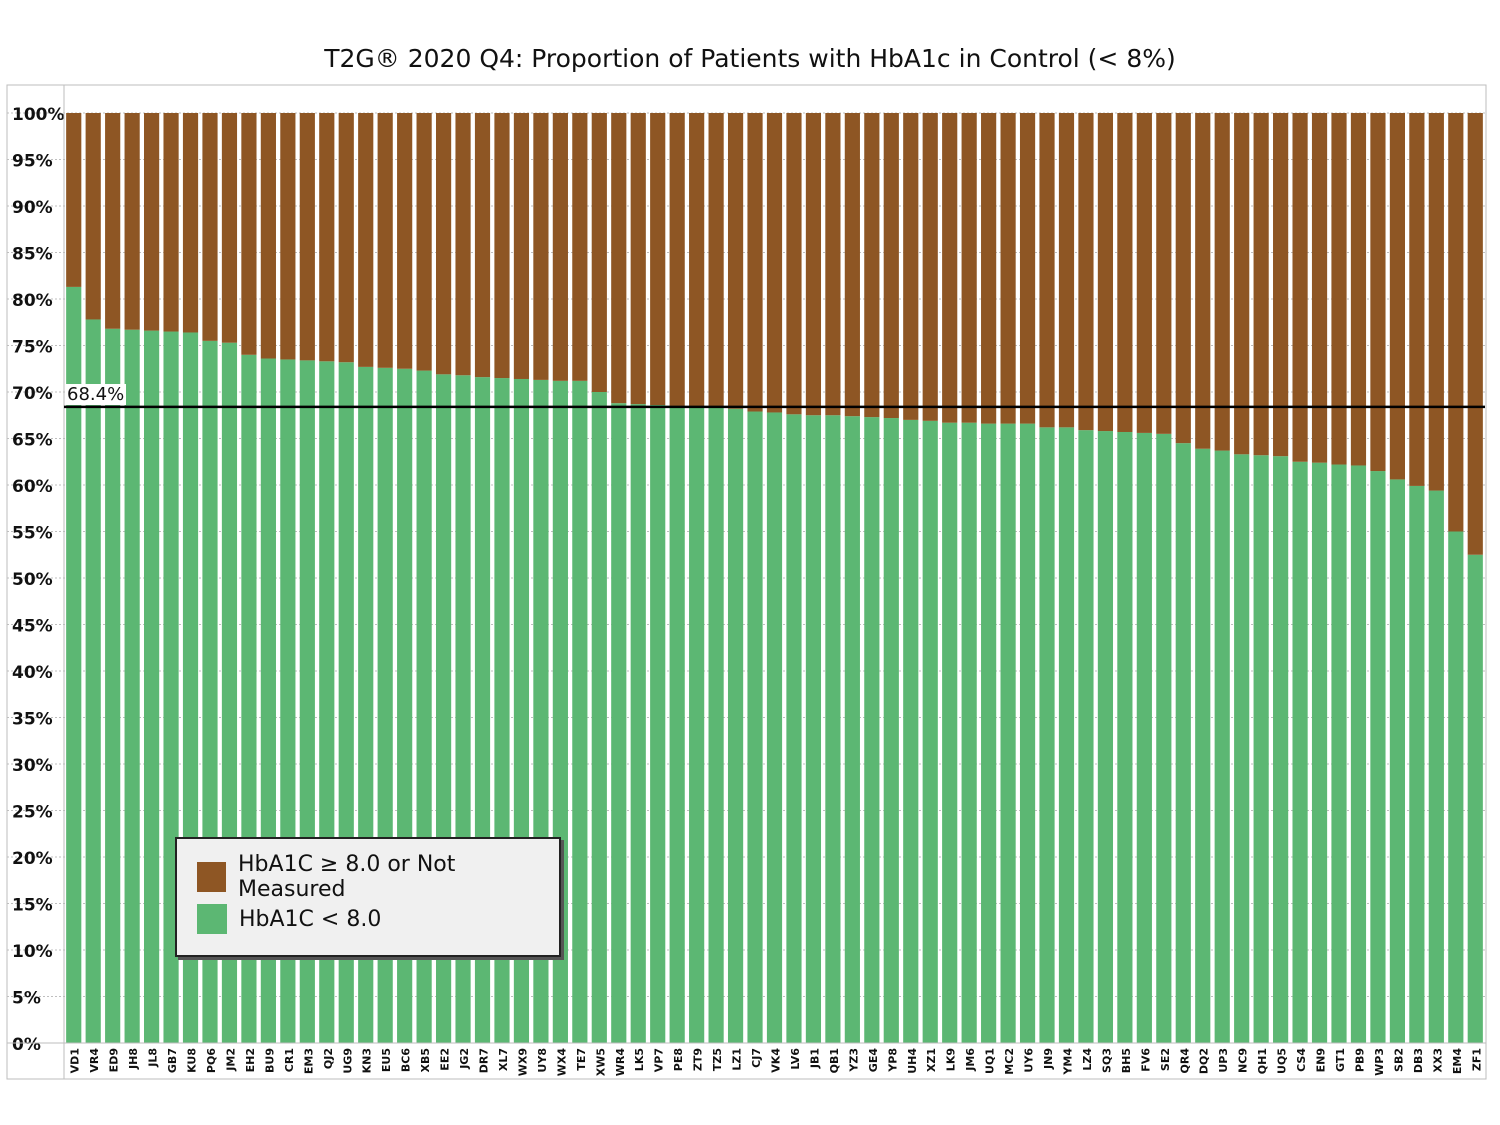 The height and width of the screenshot is (1125, 1500). I want to click on y-tick-label: 0%, so click(26, 1045).